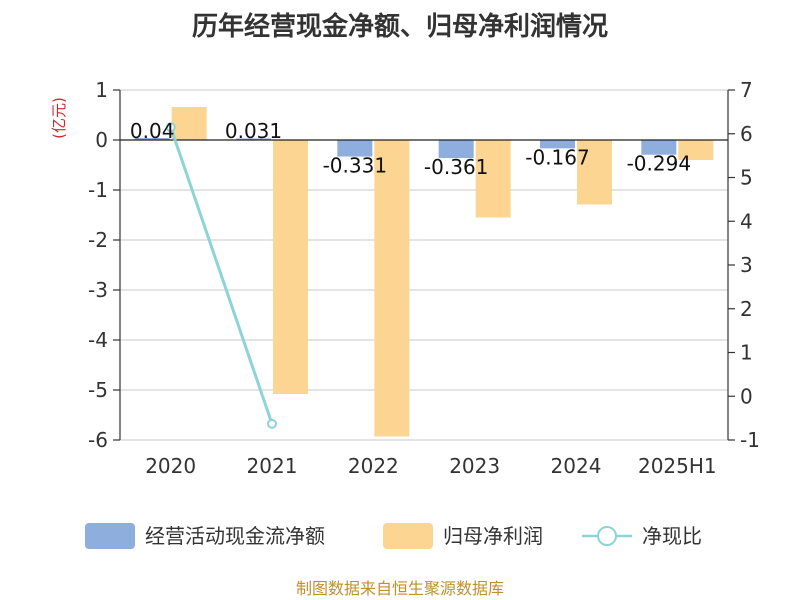  Describe the element at coordinates (456, 167) in the screenshot. I see `data-label-cash-flow-2023: -0.361` at that location.